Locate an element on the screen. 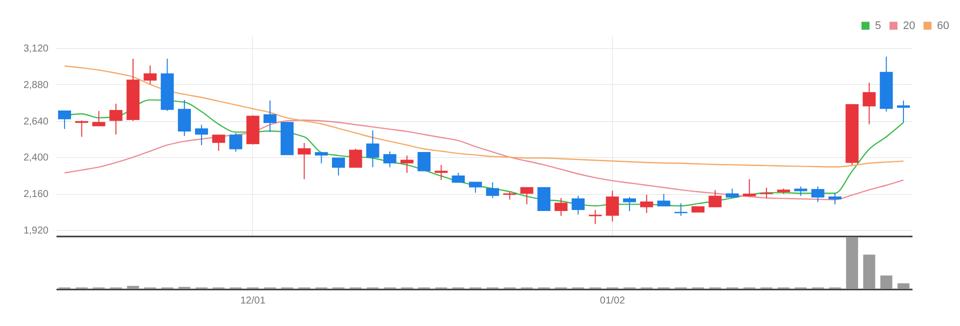 The width and height of the screenshot is (960, 326). legend-label: 20 is located at coordinates (909, 26).